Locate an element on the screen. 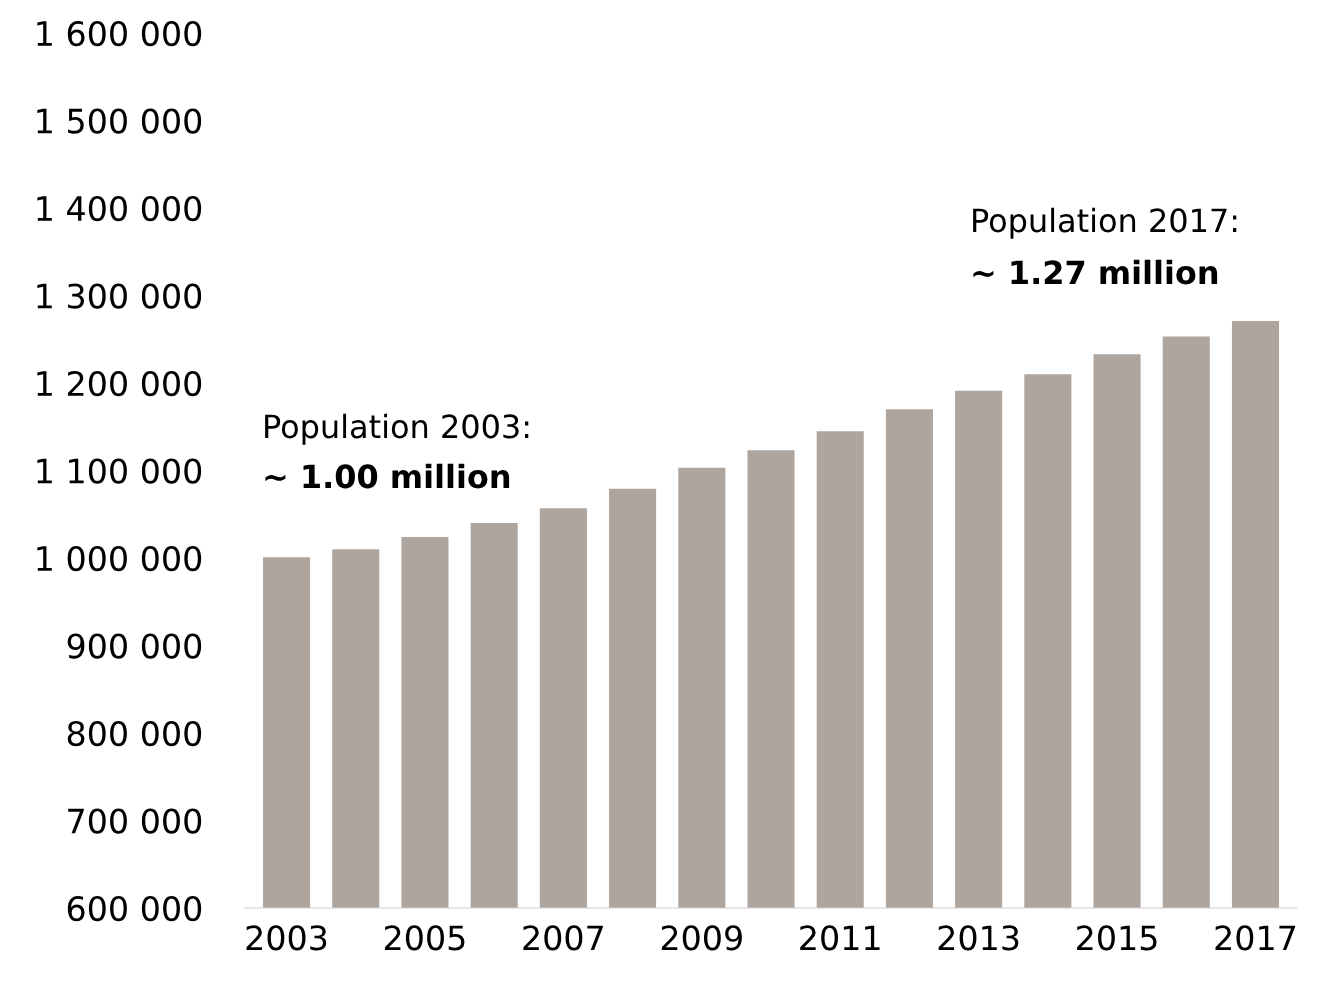 The image size is (1320, 981). x-tick-label: 2011 is located at coordinates (840, 938).